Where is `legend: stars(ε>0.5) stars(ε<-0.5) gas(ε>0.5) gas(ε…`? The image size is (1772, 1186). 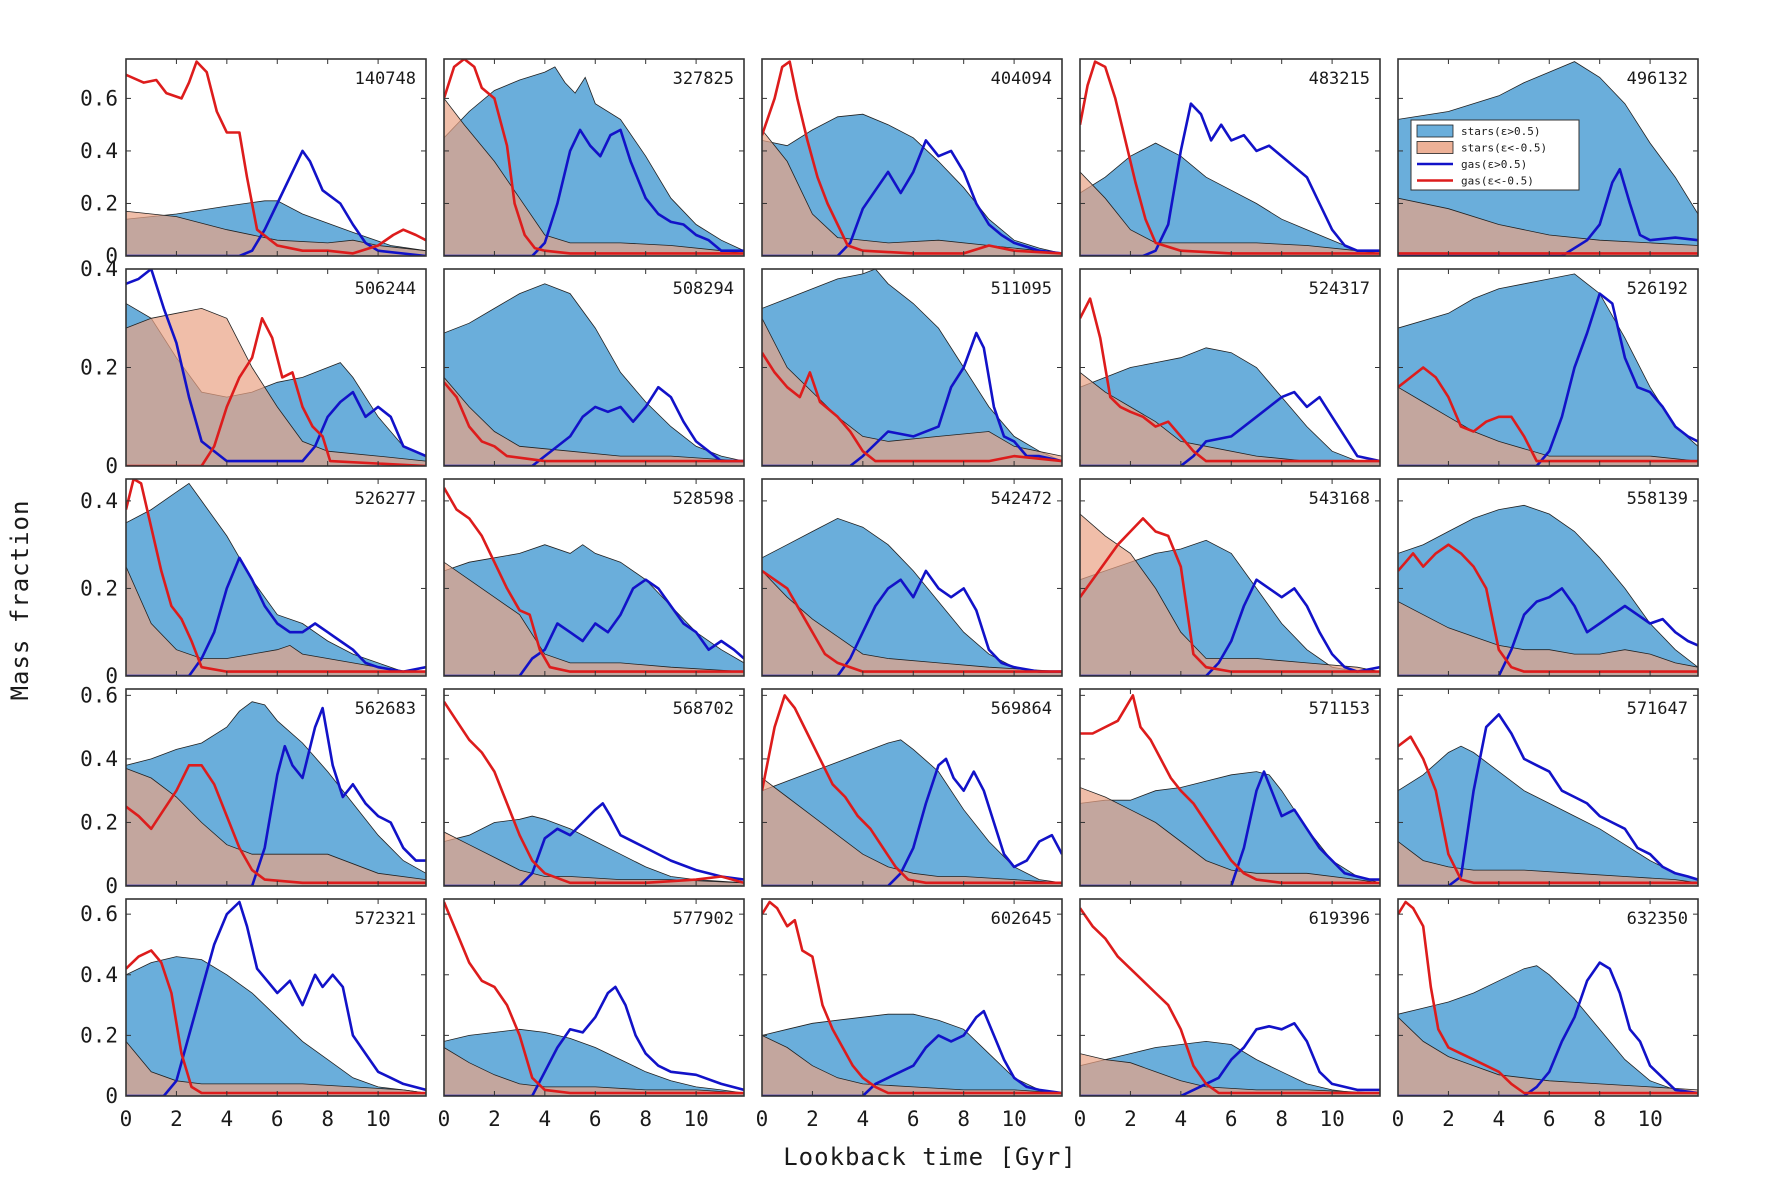 legend: stars(ε>0.5) stars(ε<-0.5) gas(ε>0.5) gas(ε… is located at coordinates (1495, 155).